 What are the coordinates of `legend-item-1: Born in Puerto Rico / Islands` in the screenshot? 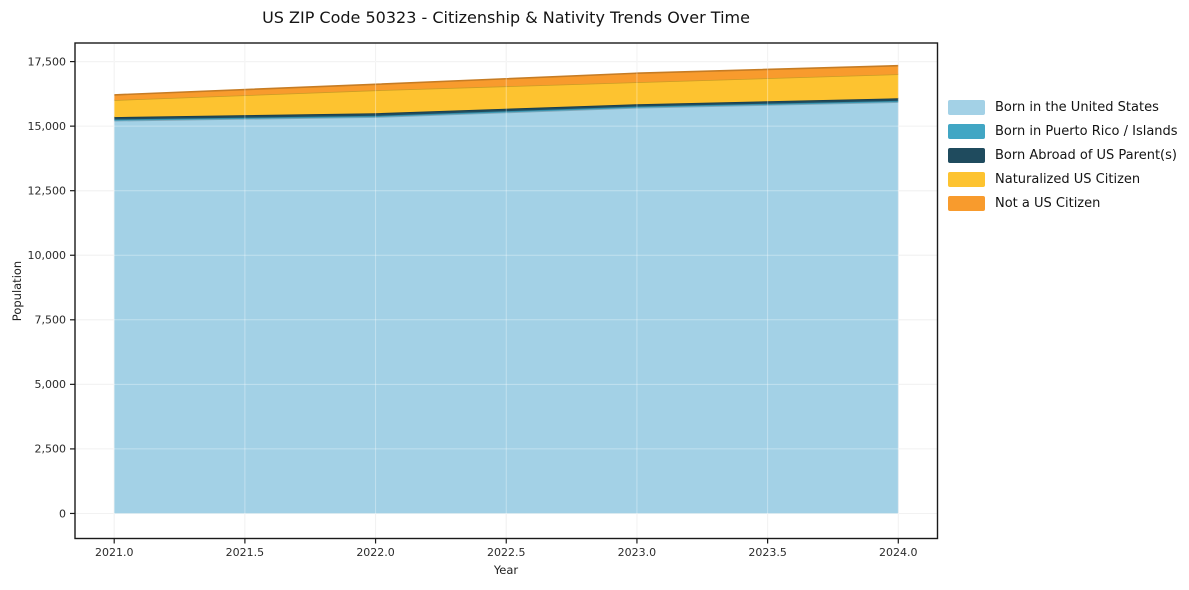 It's located at (1063, 131).